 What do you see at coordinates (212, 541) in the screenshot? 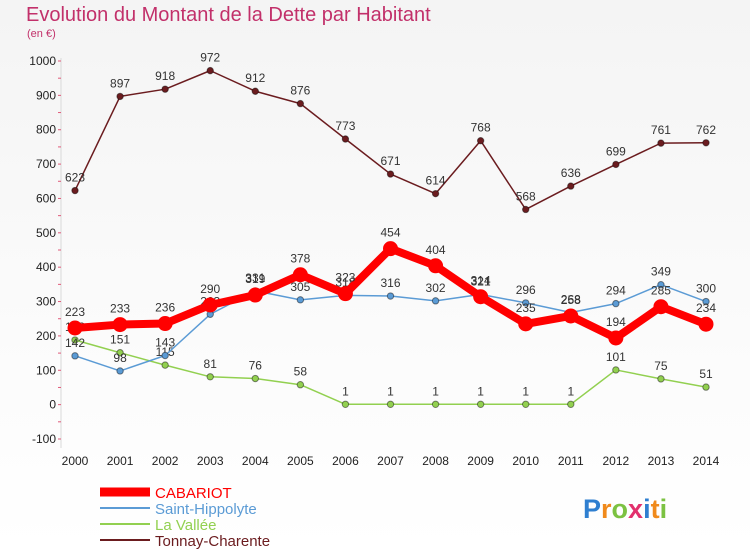
I see `legend-label-tonnay-charente: Tonnay-Charente` at bounding box center [212, 541].